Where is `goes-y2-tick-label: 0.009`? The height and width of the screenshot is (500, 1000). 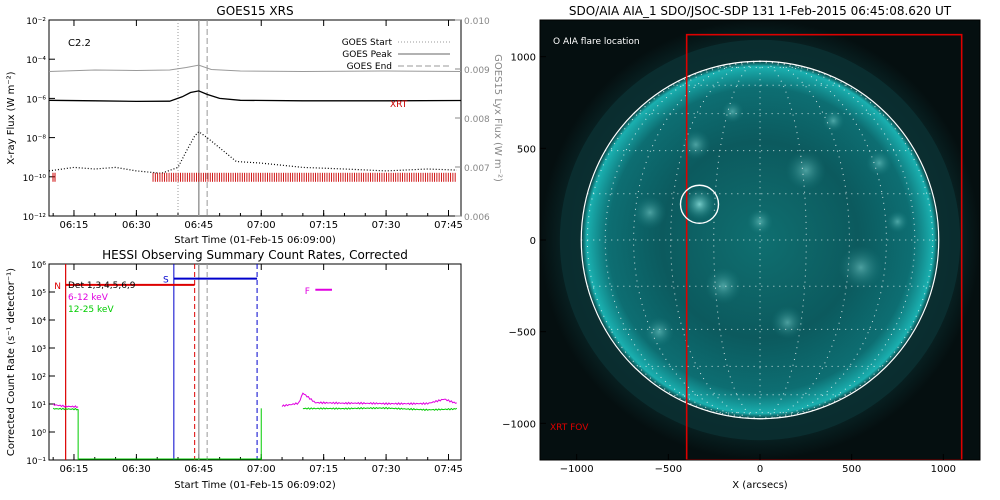
goes-y2-tick-label: 0.009 is located at coordinates (477, 71).